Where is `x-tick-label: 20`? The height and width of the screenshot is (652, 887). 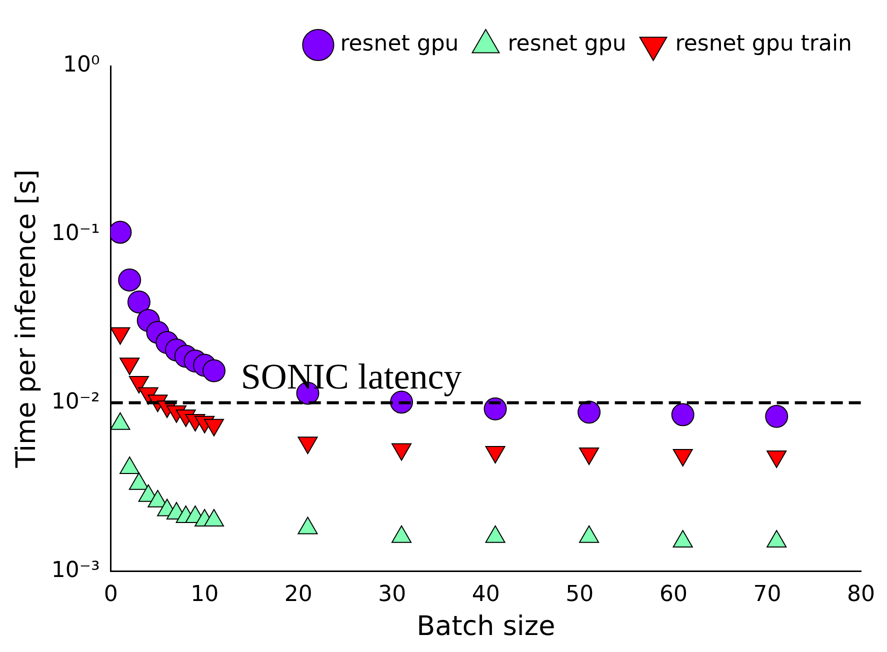
x-tick-label: 20 is located at coordinates (298, 595).